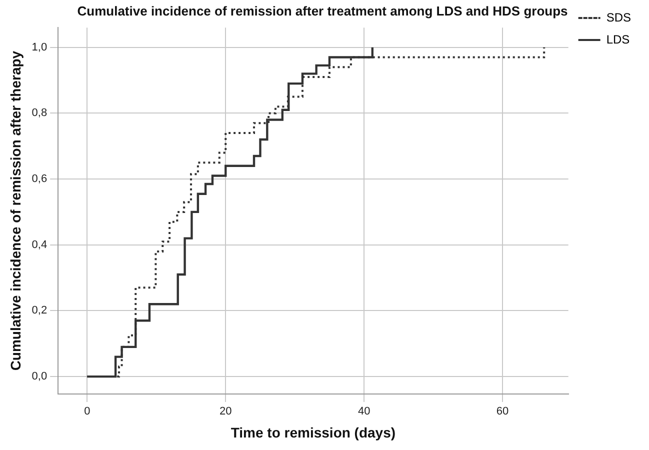 Image resolution: width=649 pixels, height=450 pixels. What do you see at coordinates (40, 310) in the screenshot?
I see `y-tick-label: 0,2` at bounding box center [40, 310].